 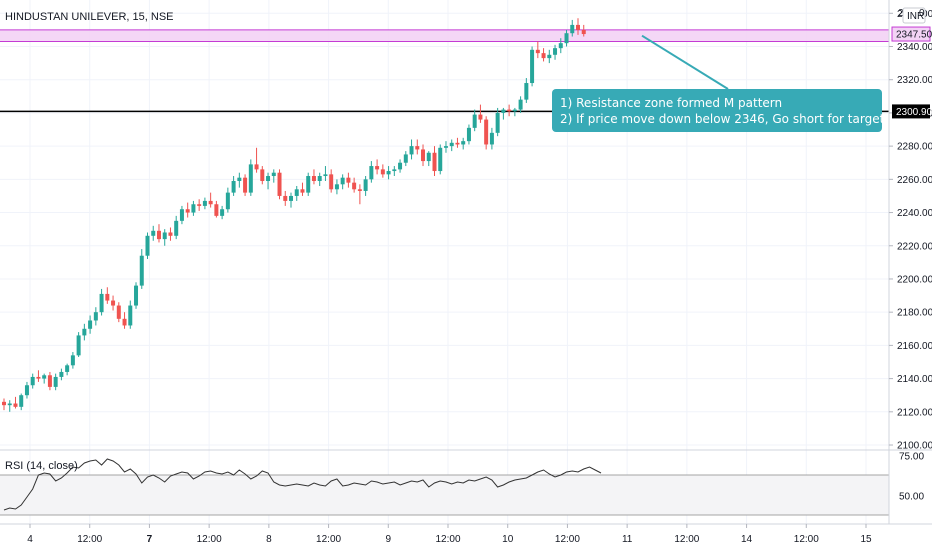 What do you see at coordinates (911, 497) in the screenshot?
I see `rsi-tick-label: 50.00` at bounding box center [911, 497].